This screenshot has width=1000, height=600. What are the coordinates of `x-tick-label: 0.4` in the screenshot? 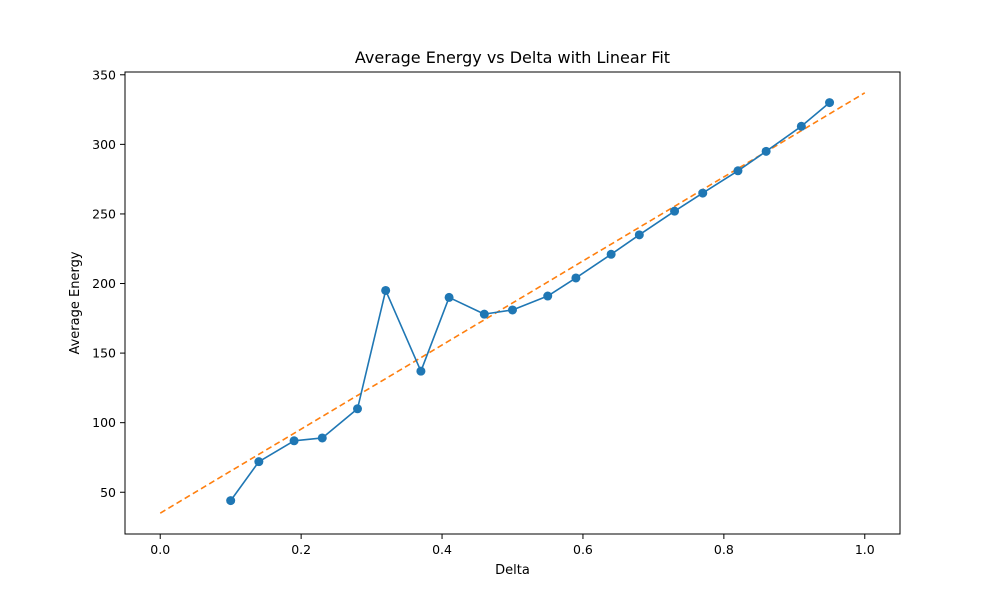 It's located at (442, 549).